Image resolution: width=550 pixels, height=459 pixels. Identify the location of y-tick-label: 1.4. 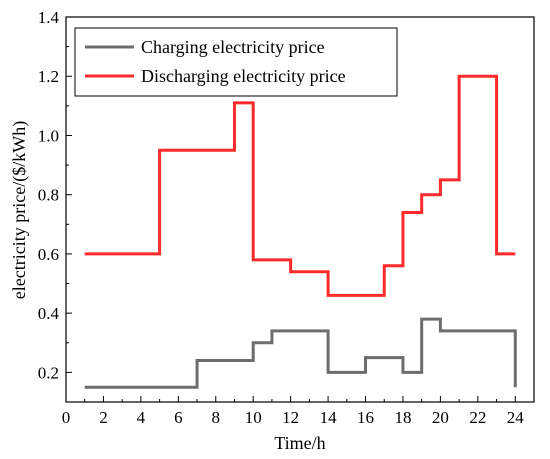
(49, 17).